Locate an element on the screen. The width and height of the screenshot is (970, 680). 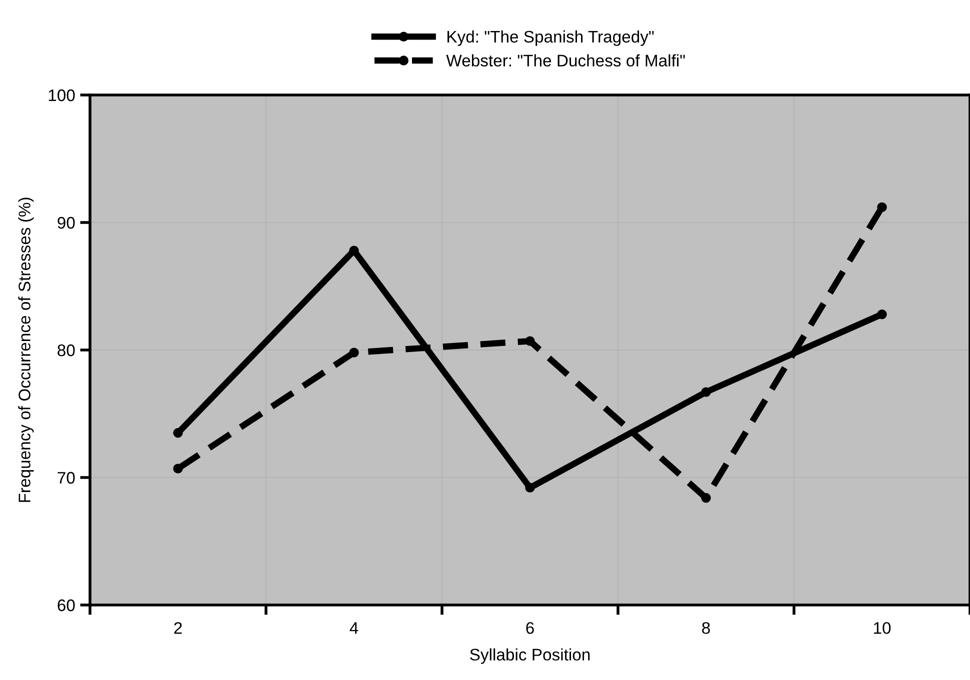
y-tick-label: 90 is located at coordinates (66, 222).